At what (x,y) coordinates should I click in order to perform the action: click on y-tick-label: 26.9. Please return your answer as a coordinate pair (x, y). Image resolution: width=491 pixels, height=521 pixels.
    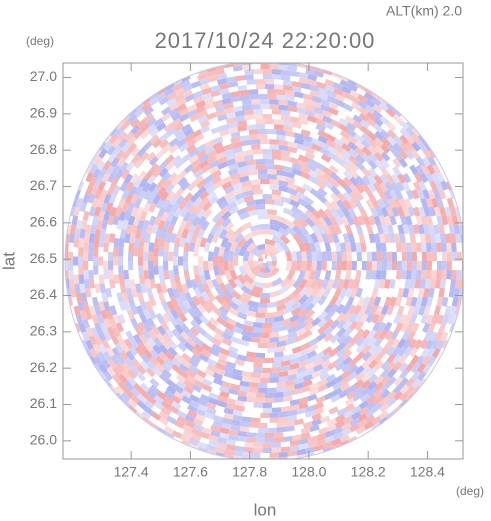
    Looking at the image, I should click on (43, 113).